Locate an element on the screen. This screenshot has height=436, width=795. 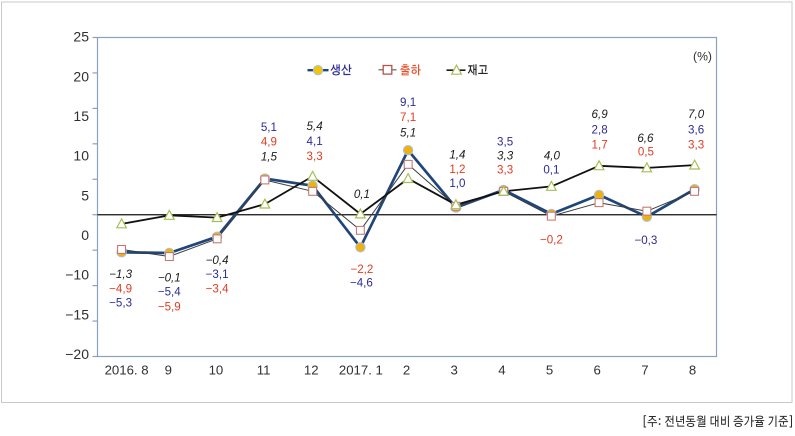
svg-text: 1,5 is located at coordinates (269, 157).